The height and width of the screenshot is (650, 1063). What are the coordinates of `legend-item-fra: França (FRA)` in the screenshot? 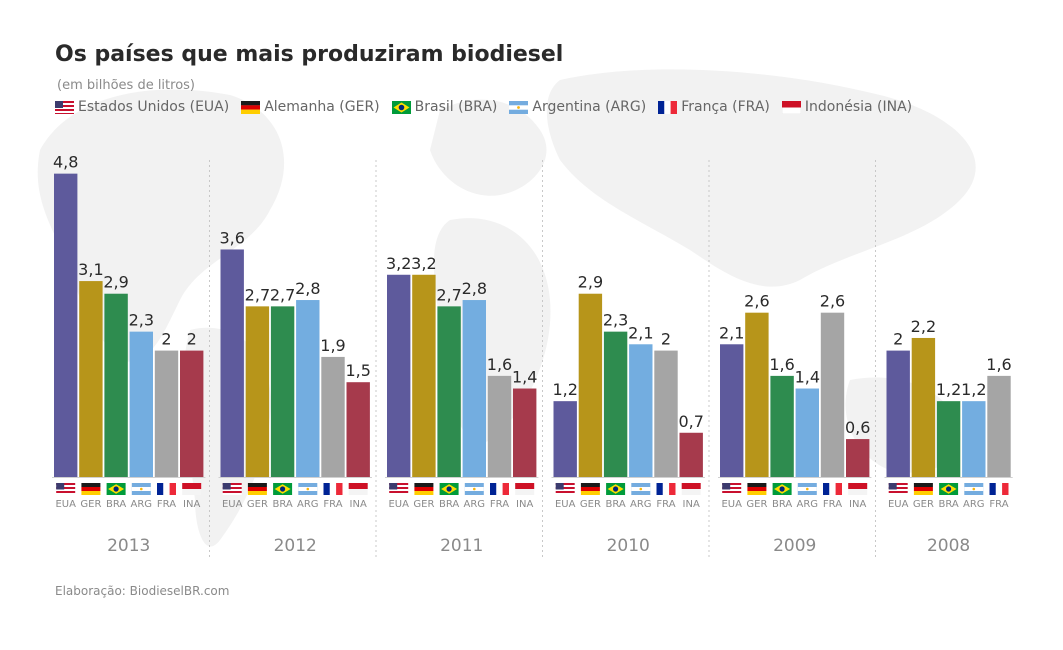 It's located at (714, 107).